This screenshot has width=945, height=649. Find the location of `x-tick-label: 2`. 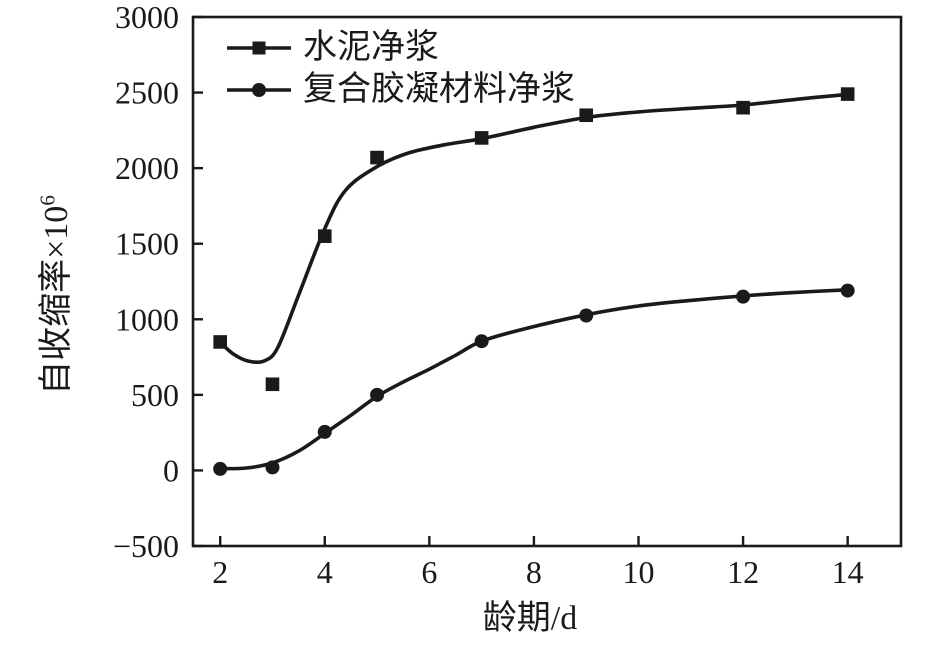

x-tick-label: 2 is located at coordinates (220, 572).